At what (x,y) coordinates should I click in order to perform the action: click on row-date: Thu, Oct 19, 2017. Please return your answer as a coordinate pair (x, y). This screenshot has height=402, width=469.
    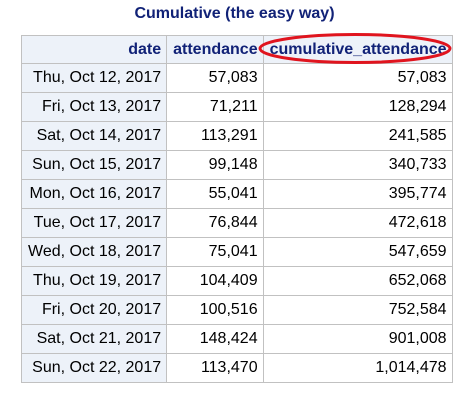
    Looking at the image, I should click on (94, 281).